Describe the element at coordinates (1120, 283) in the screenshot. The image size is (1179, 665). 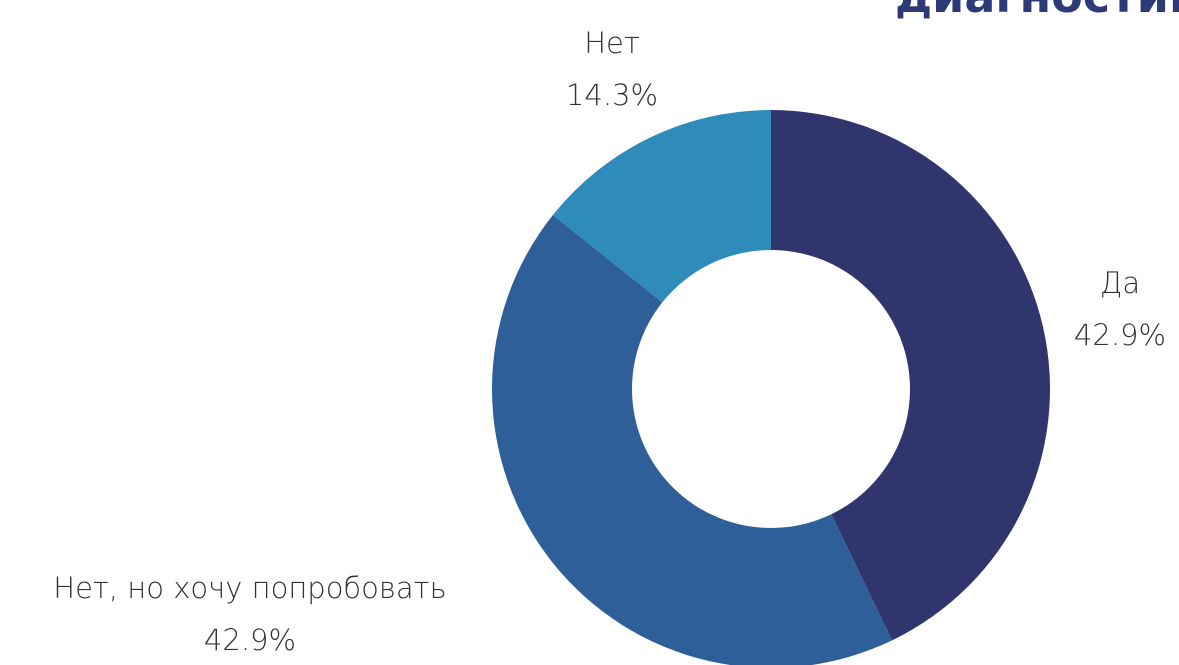
I see `slice-label: Да` at that location.